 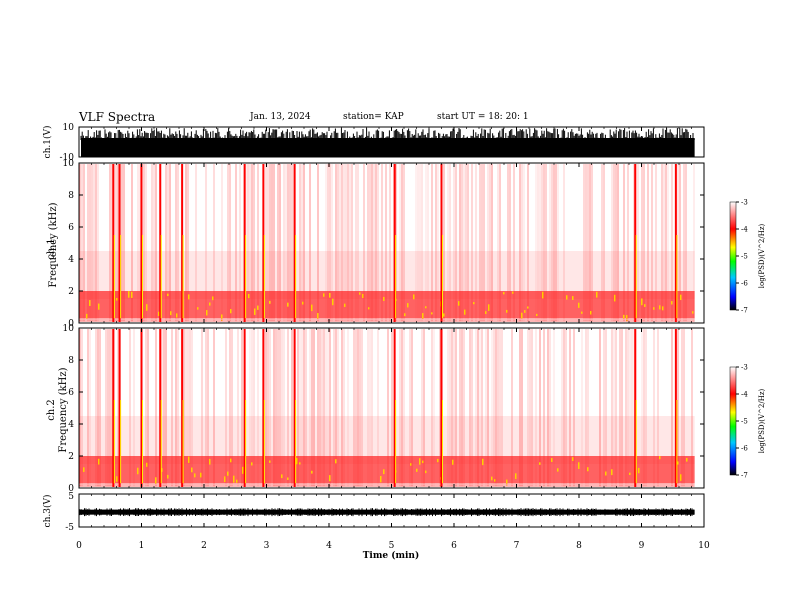 I want to click on ch2-colorbar-label: log(PSD)(V^2/Hz), so click(x=762, y=420).